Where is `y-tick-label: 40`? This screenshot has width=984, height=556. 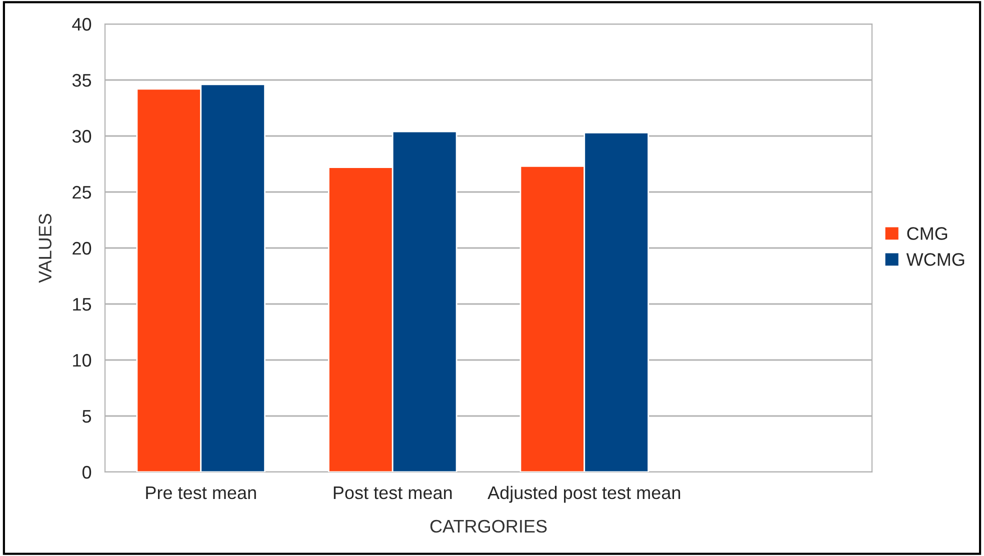
y-tick-label: 40 is located at coordinates (82, 24).